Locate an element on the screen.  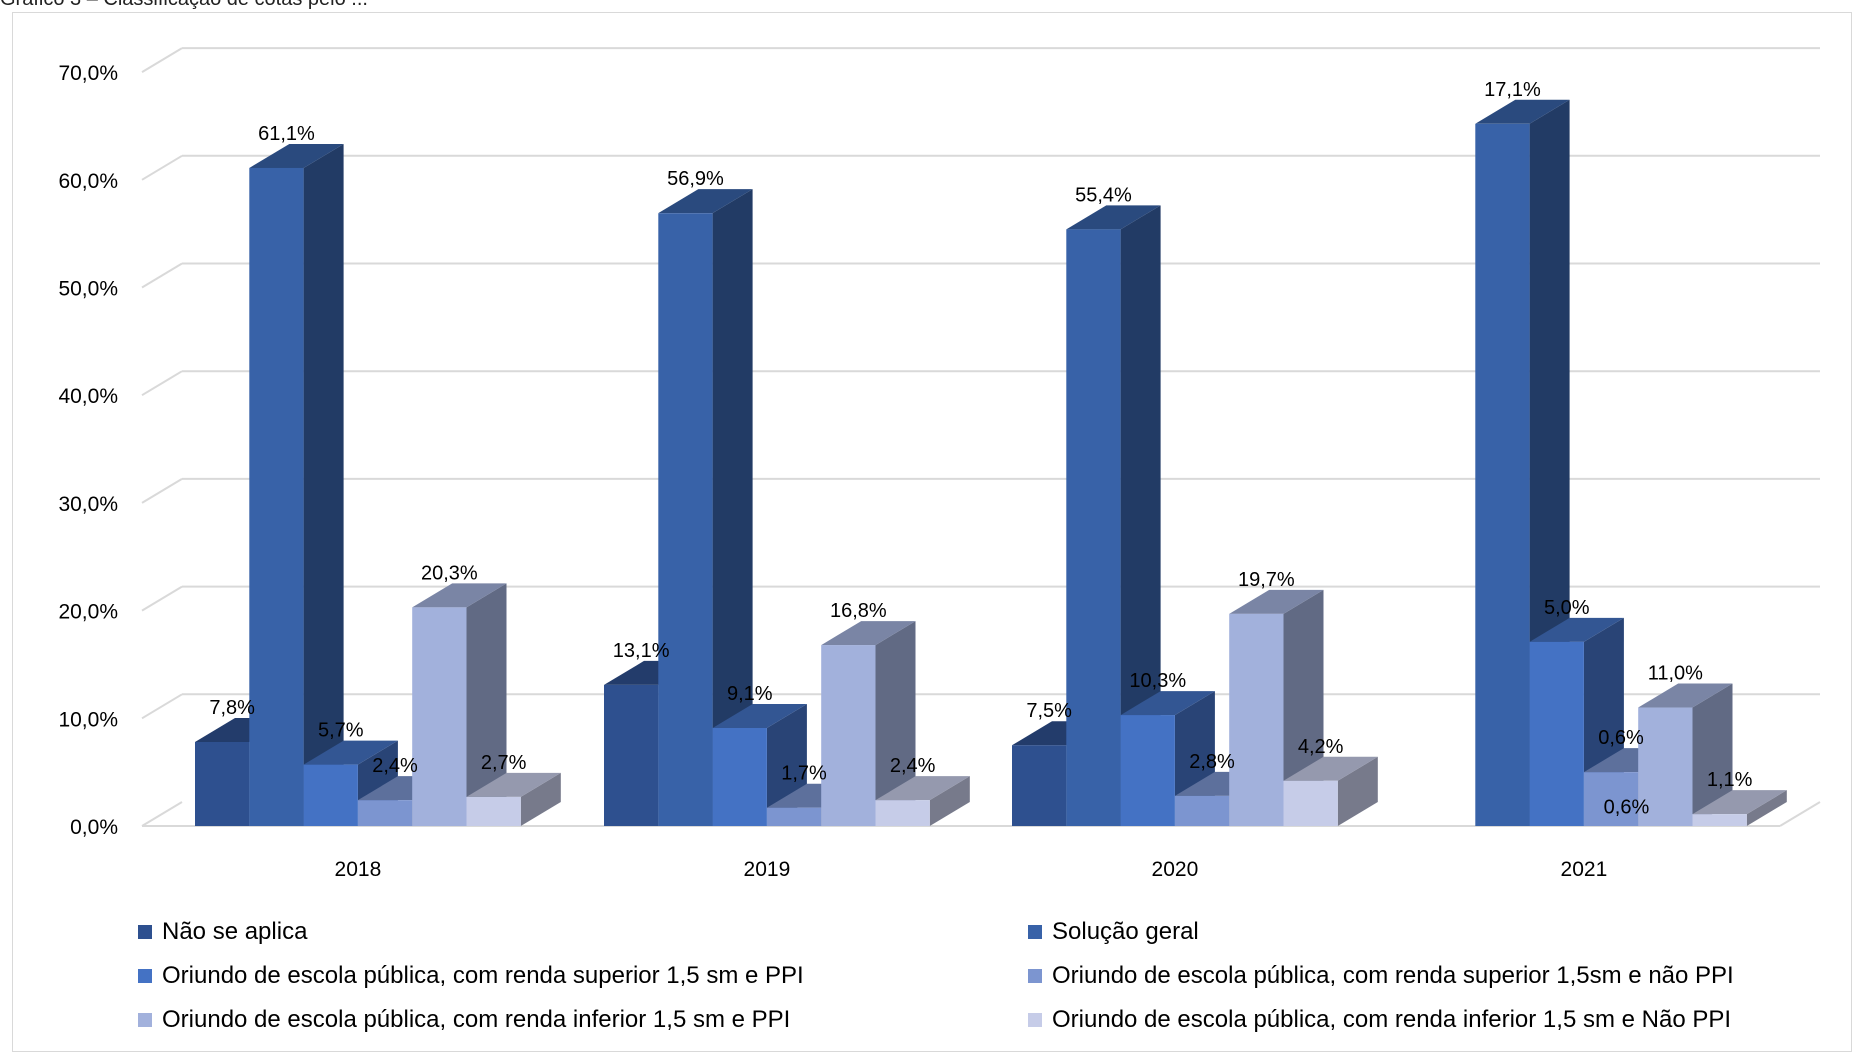
data-label: 1,7% is located at coordinates (804, 774).